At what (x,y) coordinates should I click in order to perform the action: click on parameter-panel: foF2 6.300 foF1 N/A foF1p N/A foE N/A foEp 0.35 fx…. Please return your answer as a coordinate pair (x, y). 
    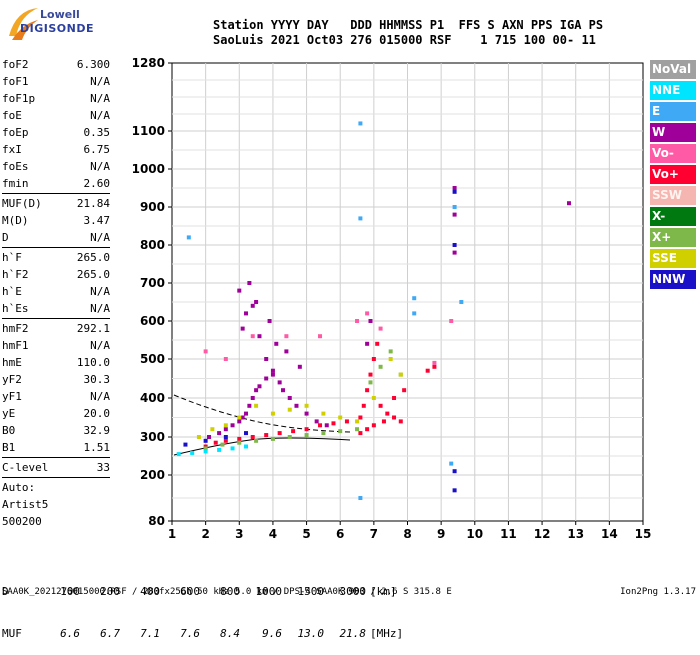
    Looking at the image, I should click on (56, 293).